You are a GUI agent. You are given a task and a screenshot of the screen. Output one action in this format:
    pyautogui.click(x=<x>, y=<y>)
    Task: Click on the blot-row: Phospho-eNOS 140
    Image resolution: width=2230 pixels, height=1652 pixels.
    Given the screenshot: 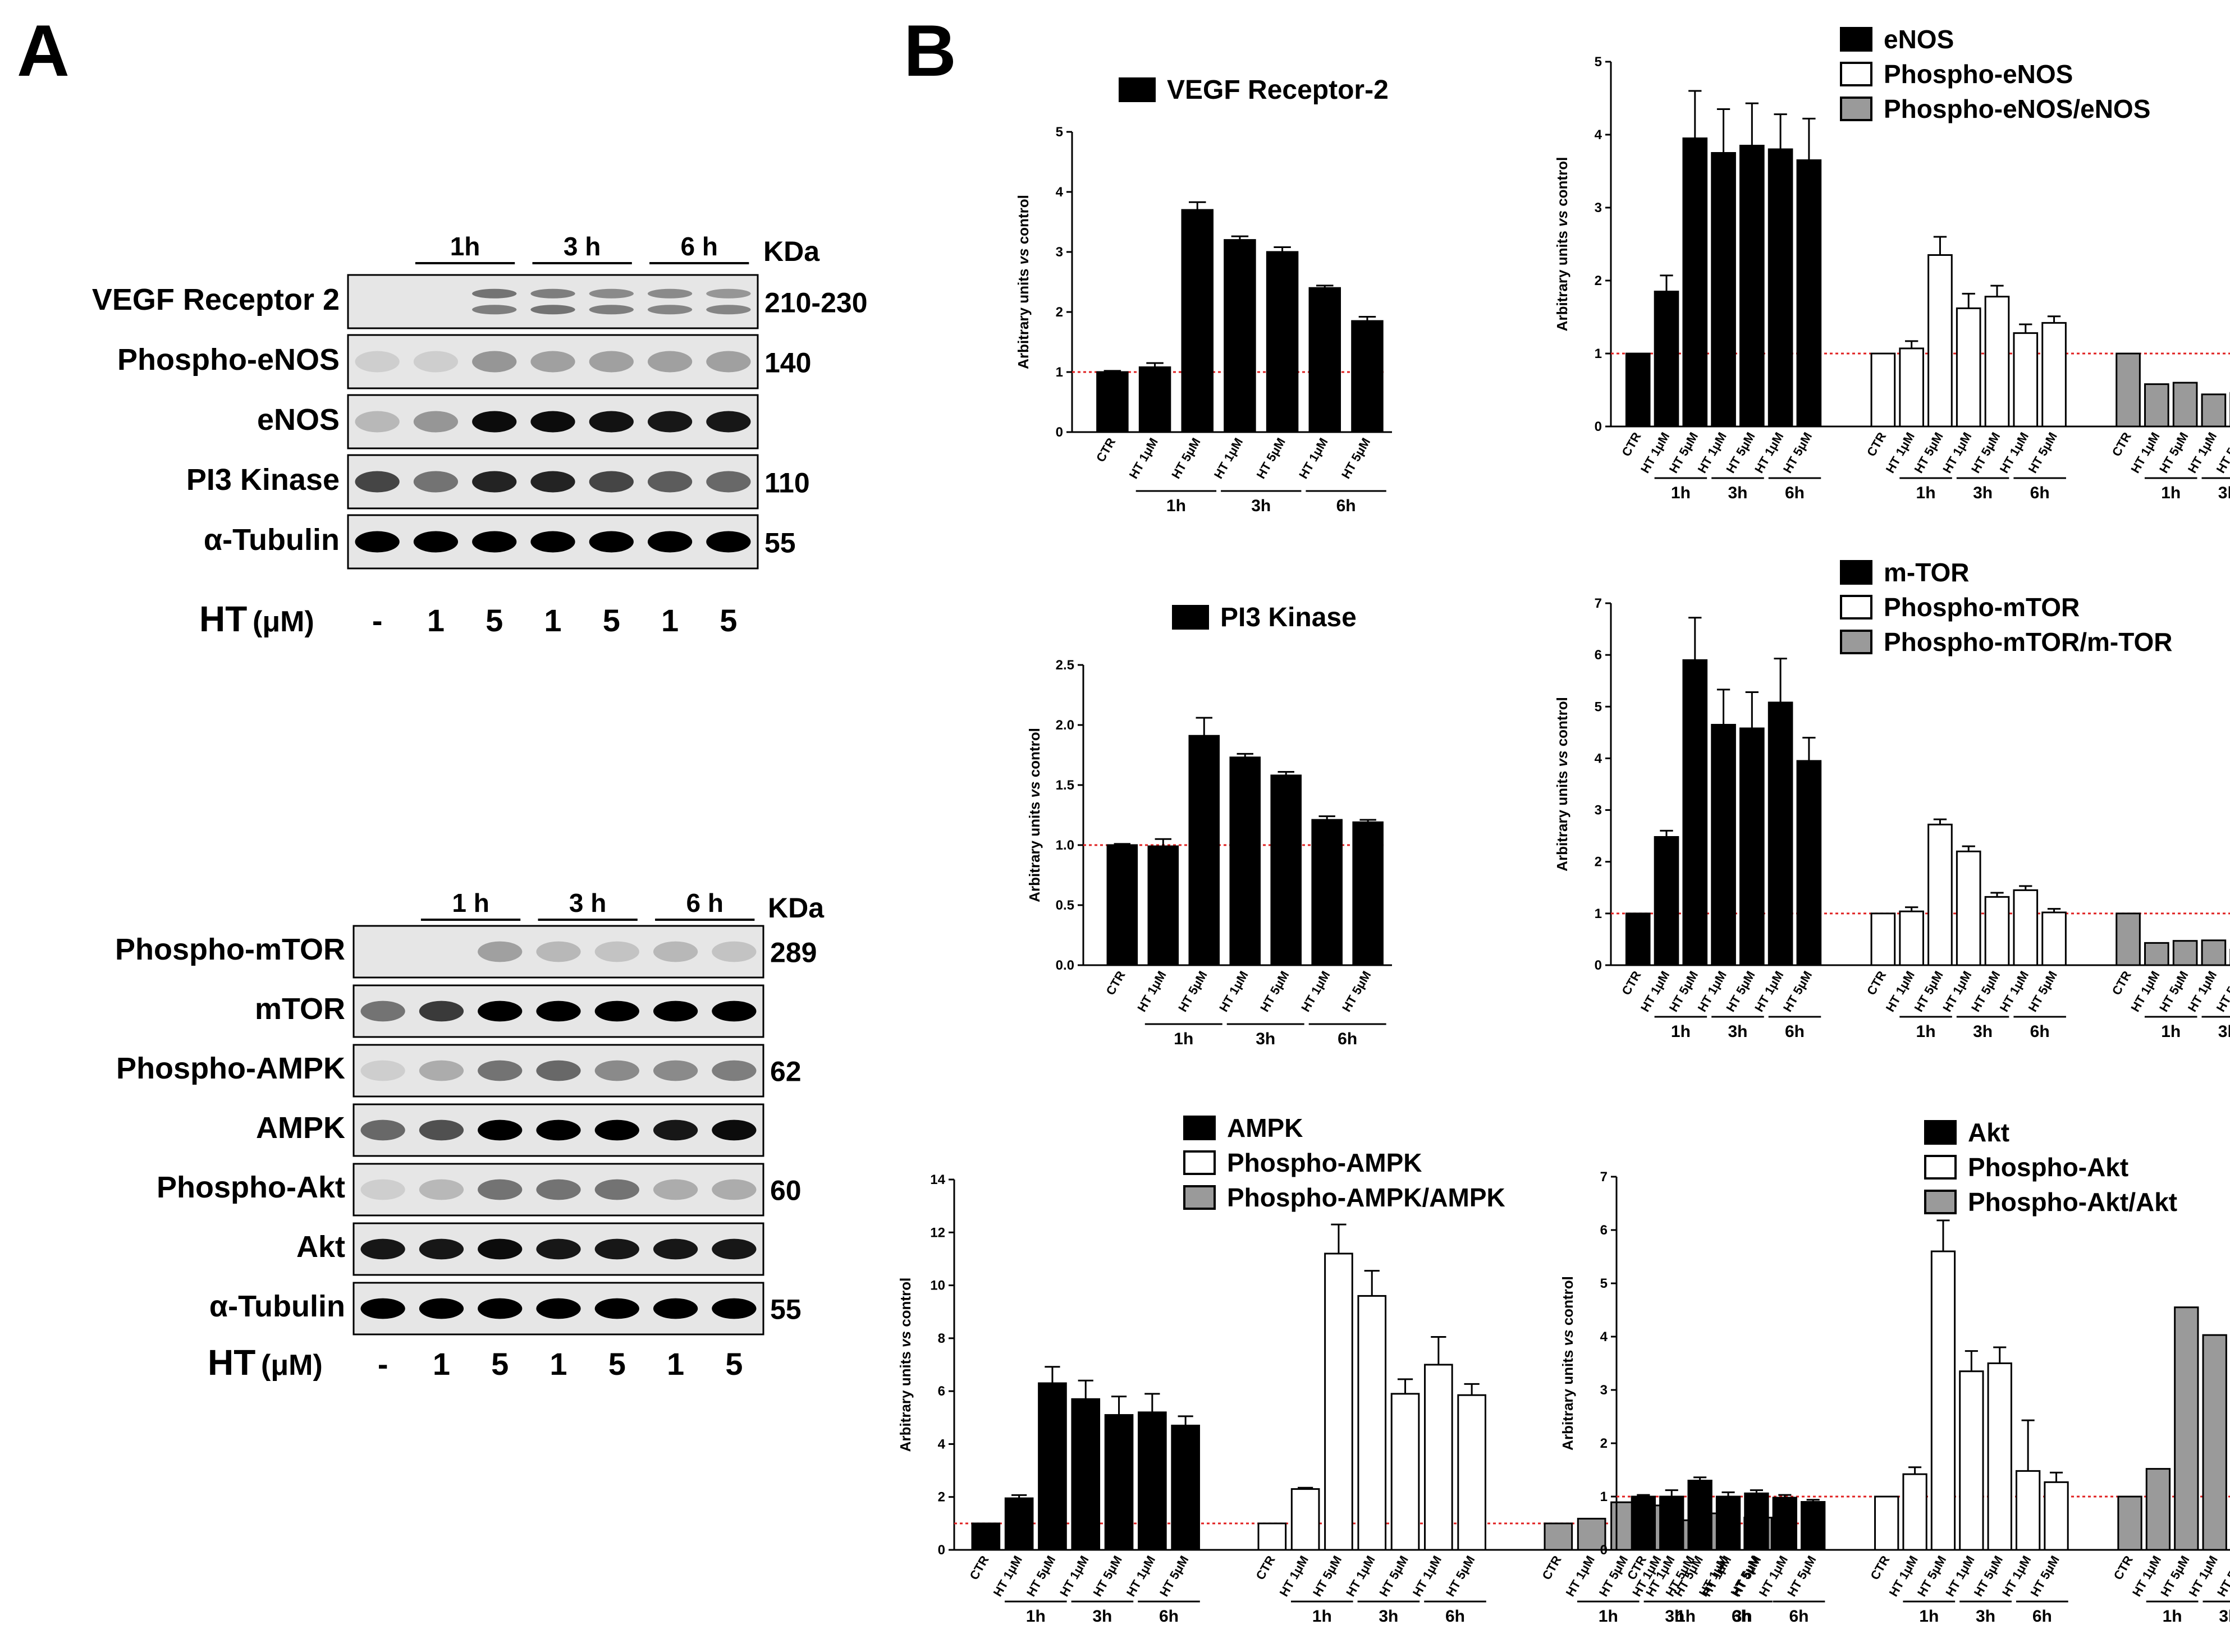 What is the action you would take?
    pyautogui.click(x=464, y=361)
    